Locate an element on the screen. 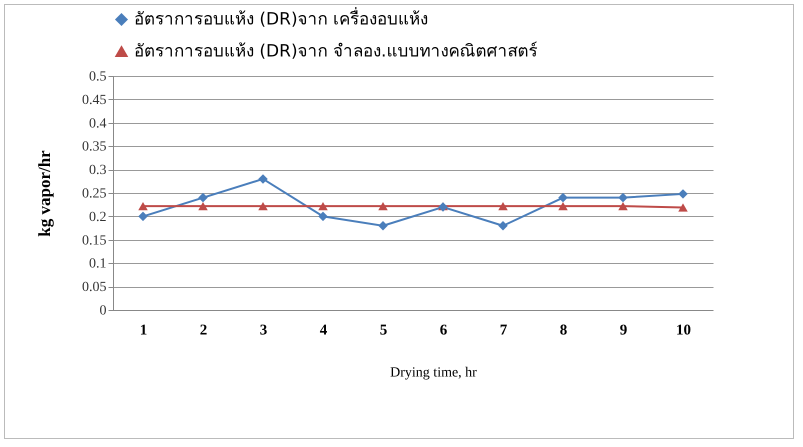 Image resolution: width=803 pixels, height=447 pixels. y-tick-label: 0.25 is located at coordinates (94, 194).